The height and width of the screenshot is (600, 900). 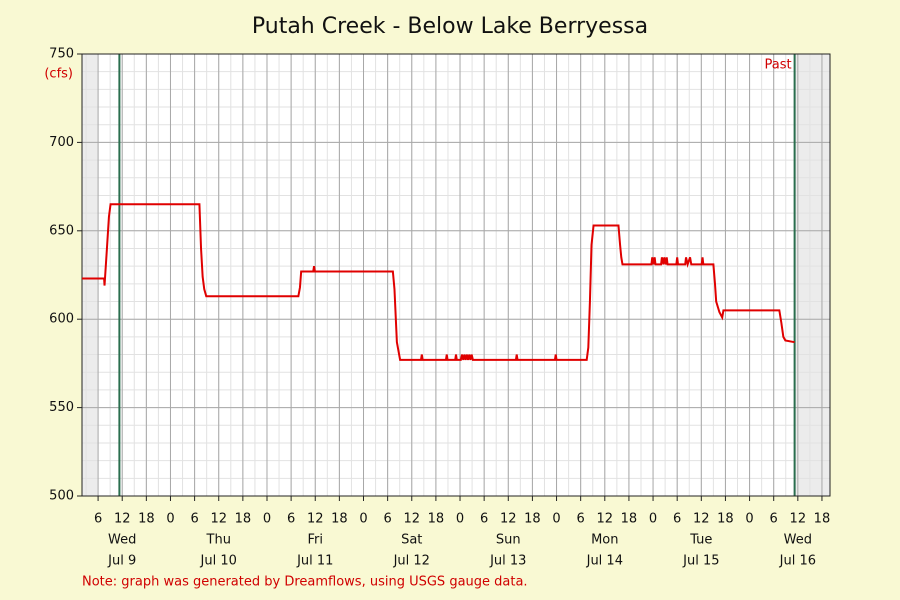 I want to click on date-label: Jul 13, so click(x=507, y=561).